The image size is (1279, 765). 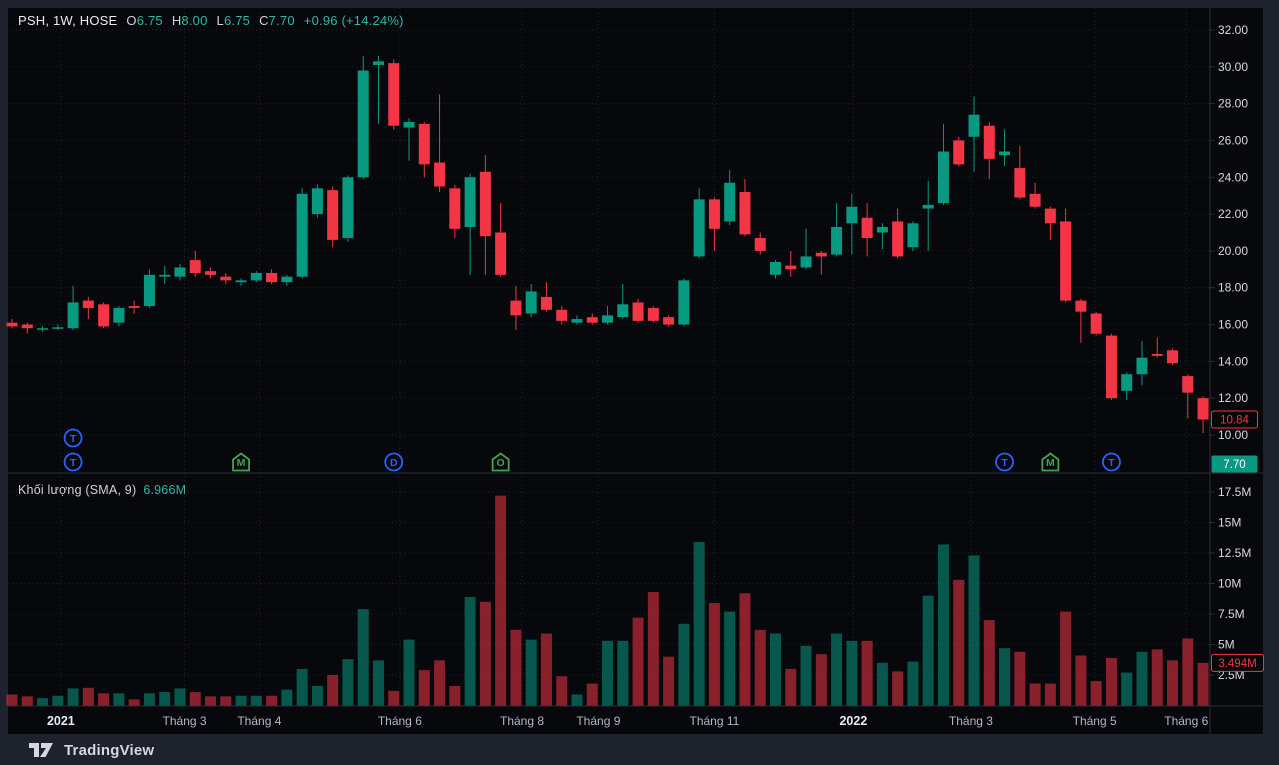 What do you see at coordinates (1236, 357) in the screenshot?
I see `price-scale` at bounding box center [1236, 357].